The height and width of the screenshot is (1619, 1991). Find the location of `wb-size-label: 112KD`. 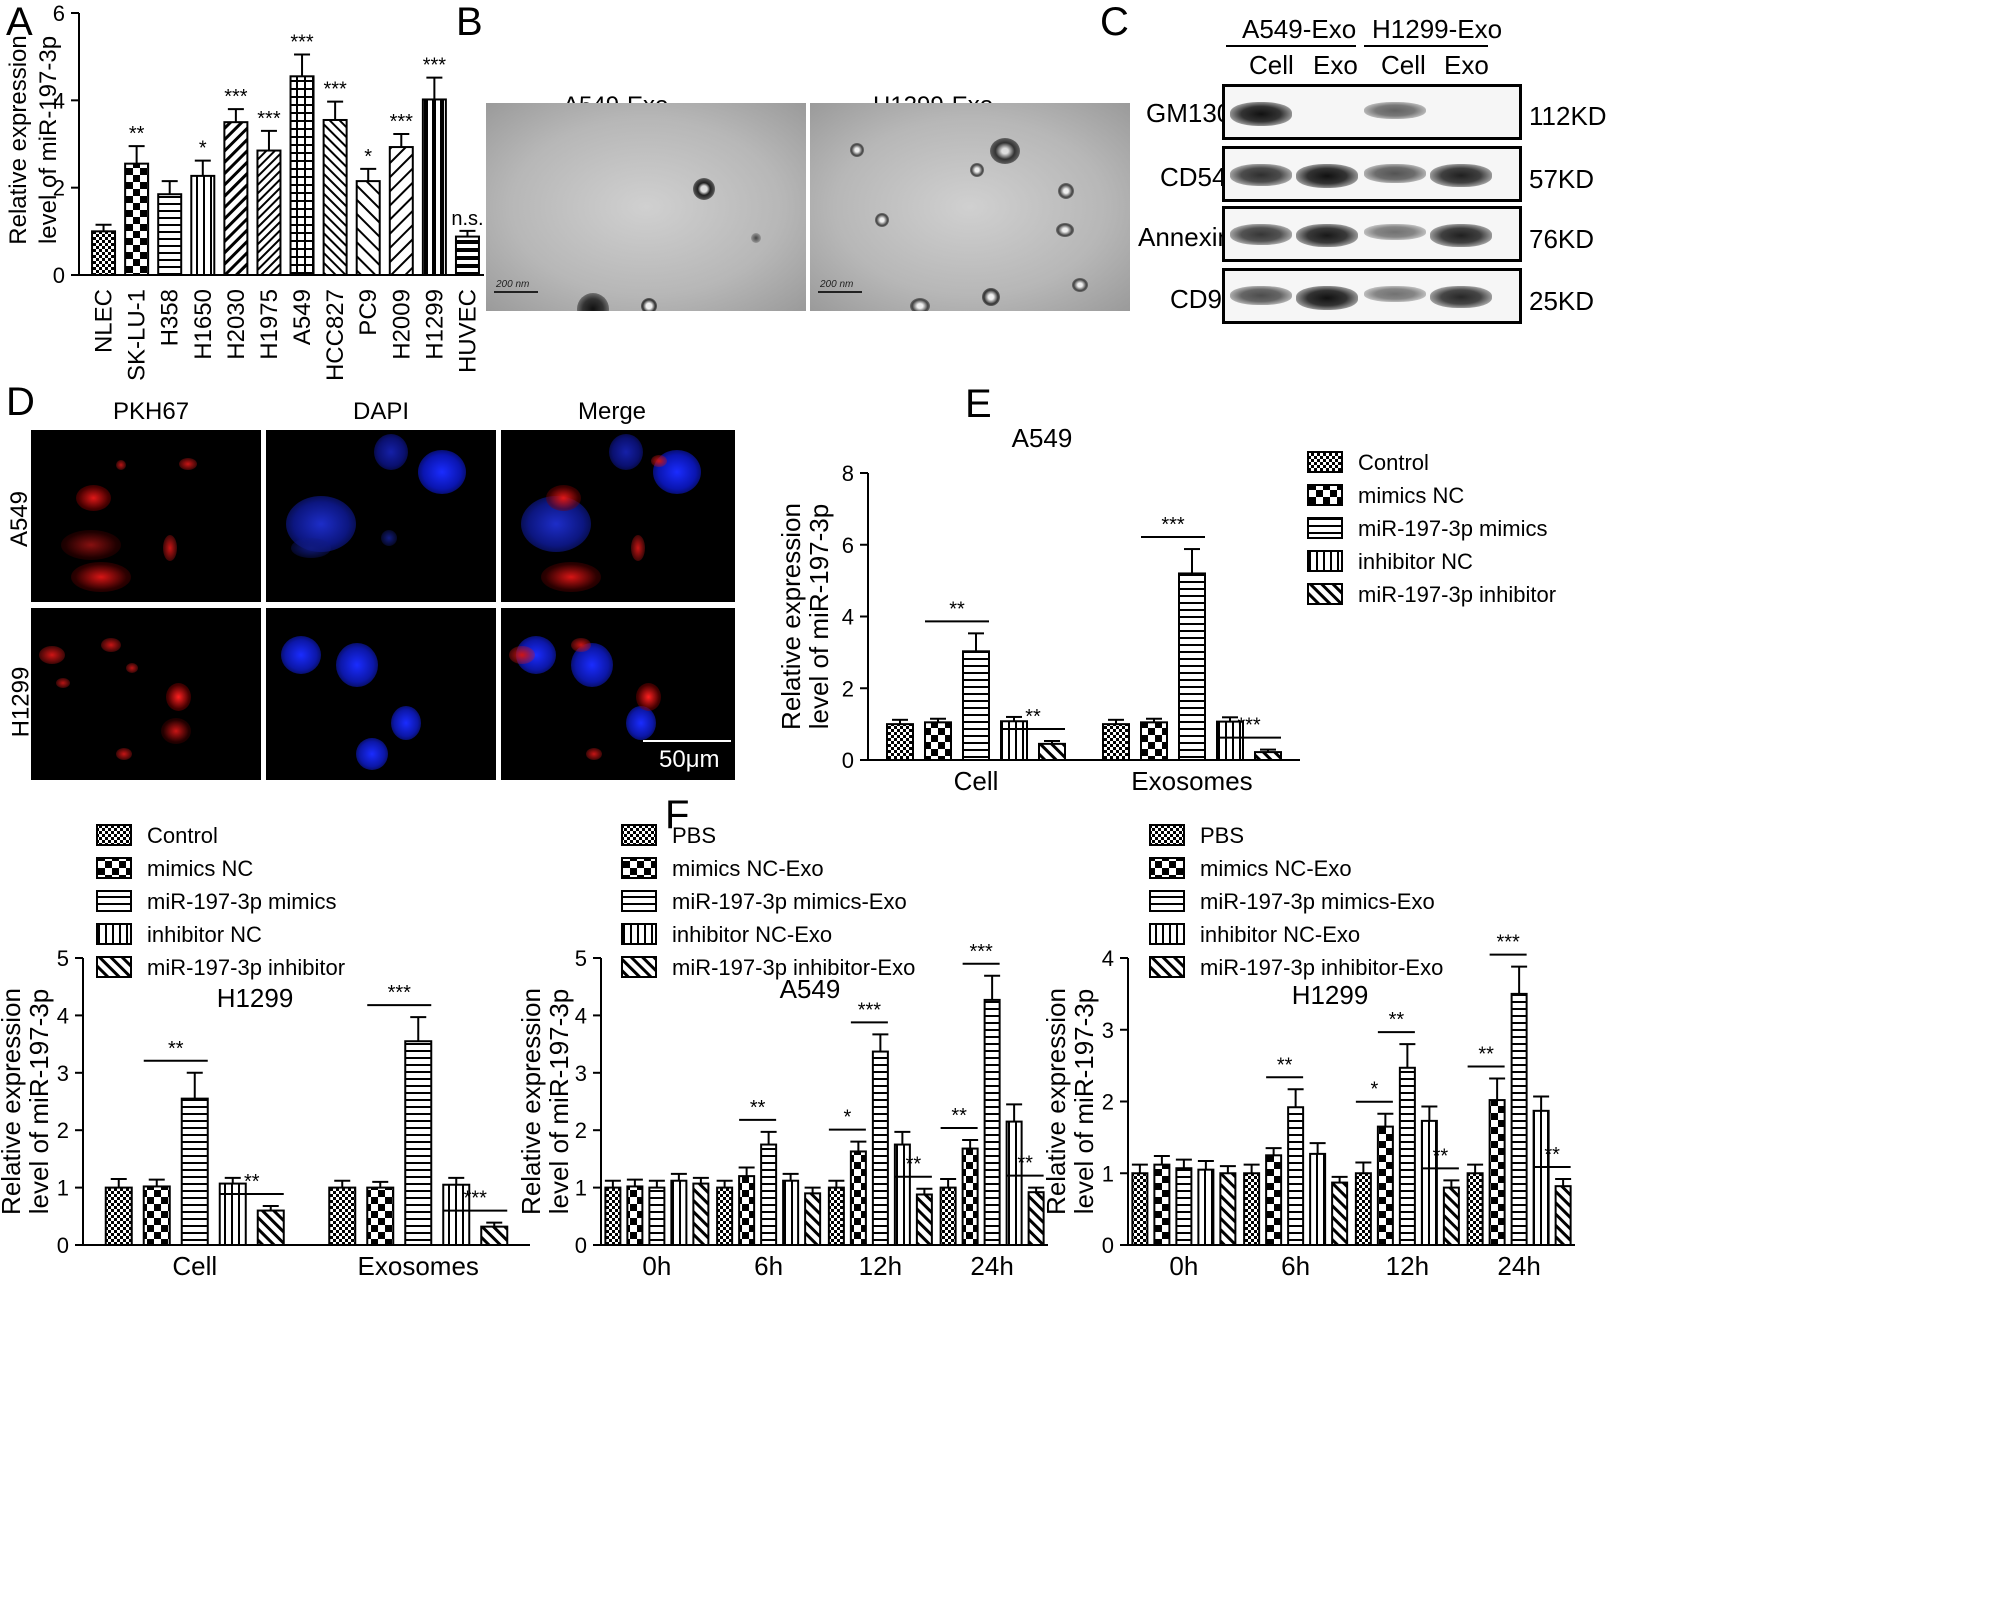

wb-size-label: 112KD is located at coordinates (1568, 116).